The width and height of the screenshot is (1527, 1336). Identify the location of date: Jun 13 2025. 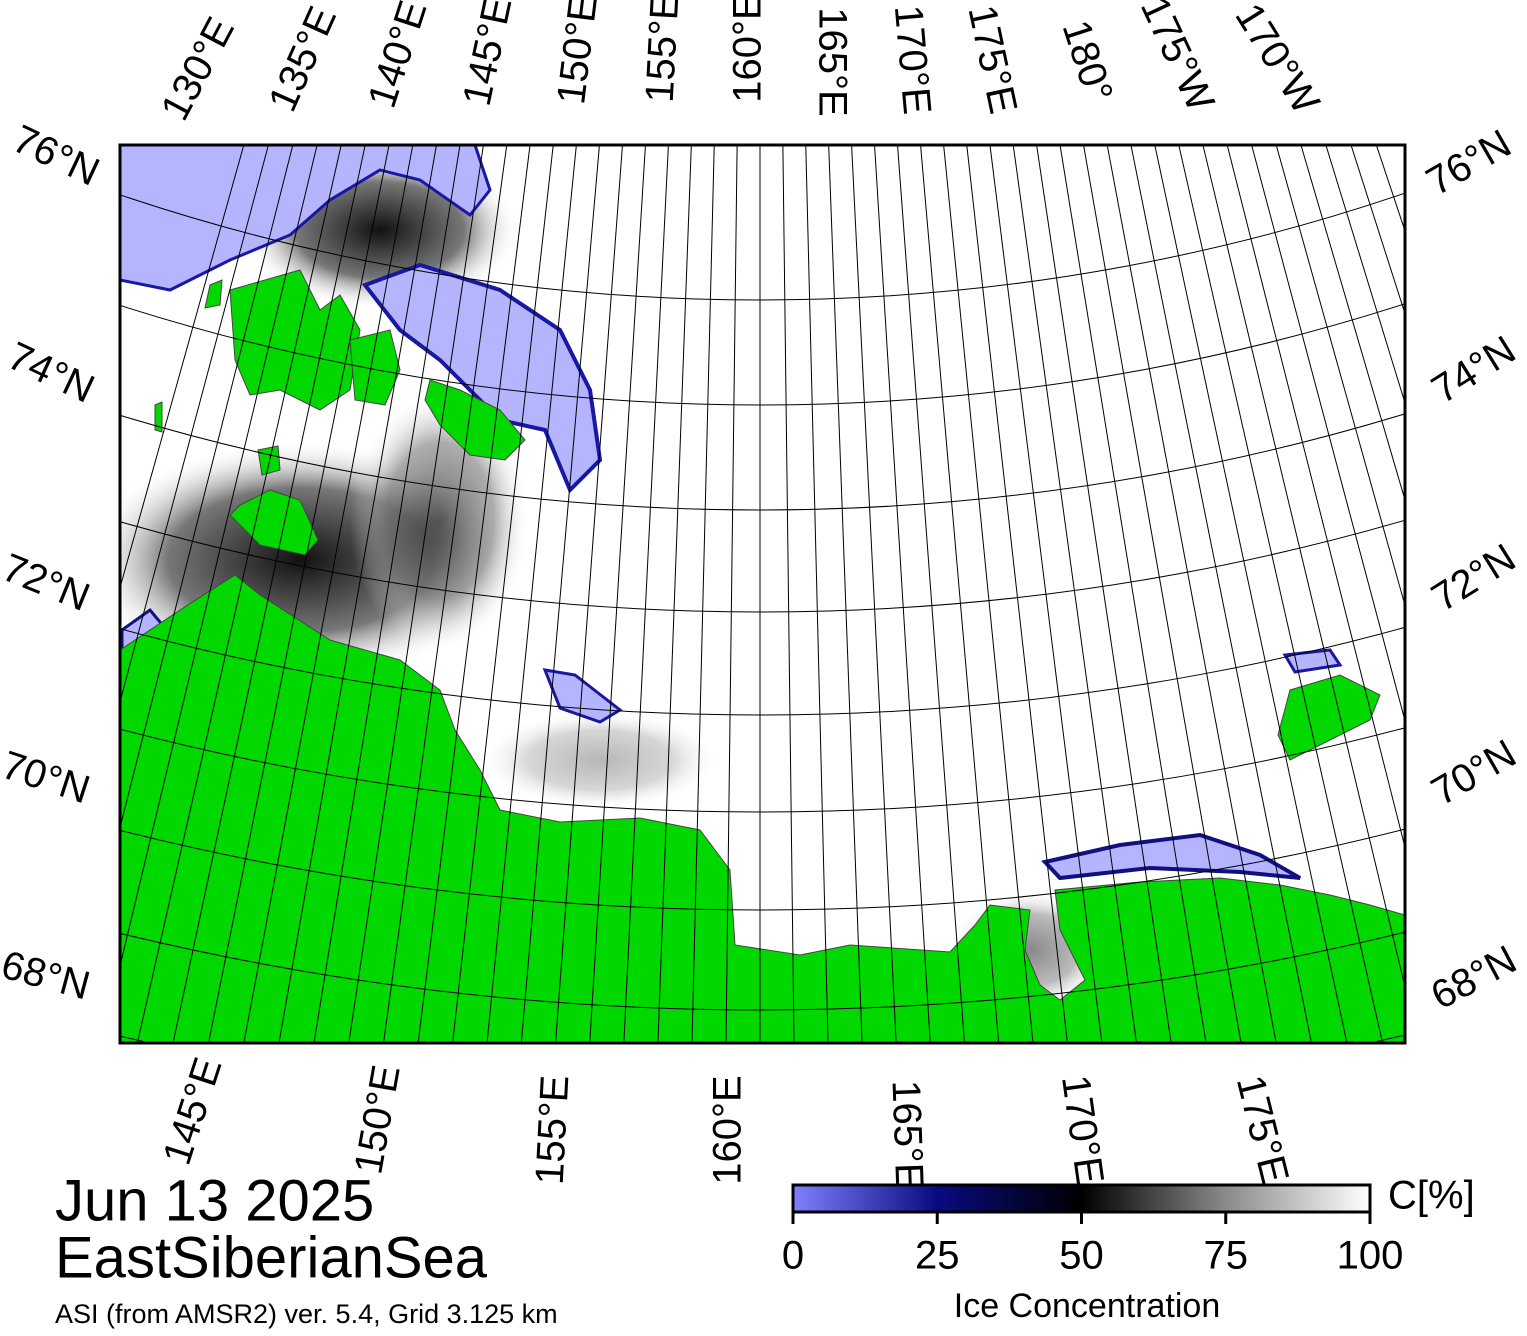
(214, 1200).